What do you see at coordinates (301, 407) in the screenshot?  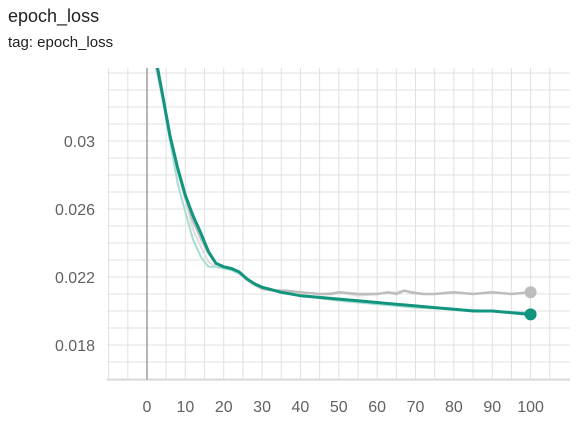 I see `x-tick-label: 40` at bounding box center [301, 407].